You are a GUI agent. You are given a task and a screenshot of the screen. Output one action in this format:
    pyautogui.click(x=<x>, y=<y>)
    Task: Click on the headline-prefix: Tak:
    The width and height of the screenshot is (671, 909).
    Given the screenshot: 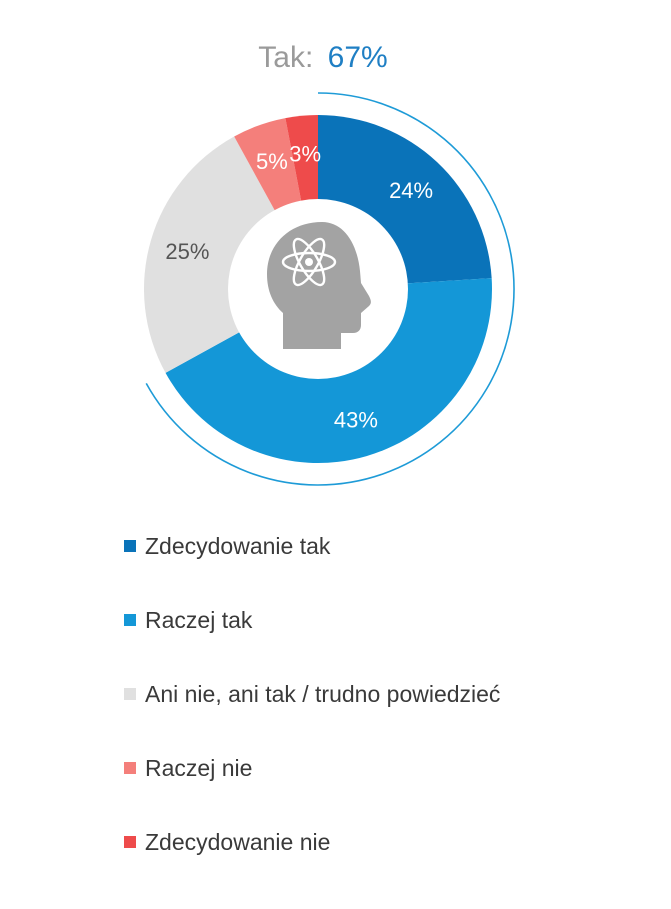 What is the action you would take?
    pyautogui.click(x=285, y=57)
    